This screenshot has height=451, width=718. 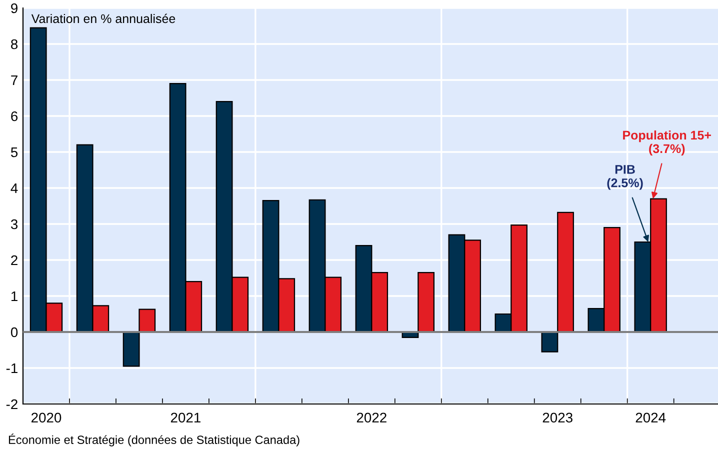 I want to click on y-tick-label: -2, so click(x=12, y=404).